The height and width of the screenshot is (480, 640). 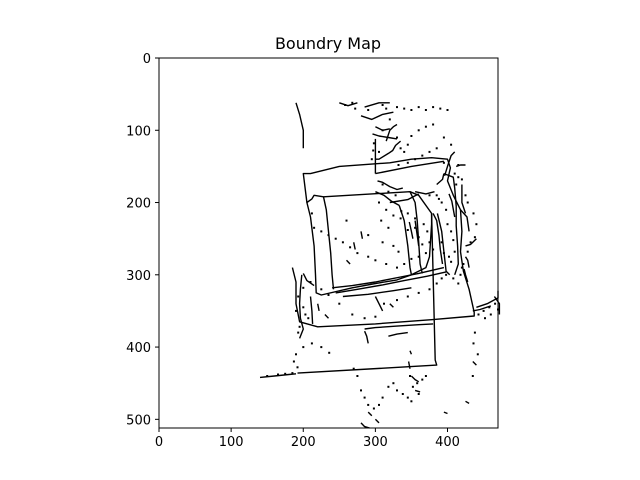 I want to click on y-tick-label: 500, so click(x=138, y=420).